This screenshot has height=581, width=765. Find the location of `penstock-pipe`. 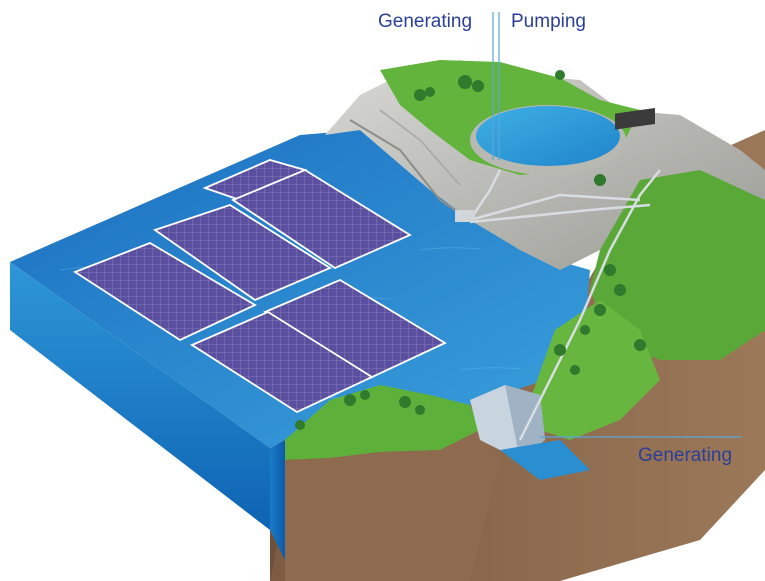

penstock-pipe is located at coordinates (564, 305).